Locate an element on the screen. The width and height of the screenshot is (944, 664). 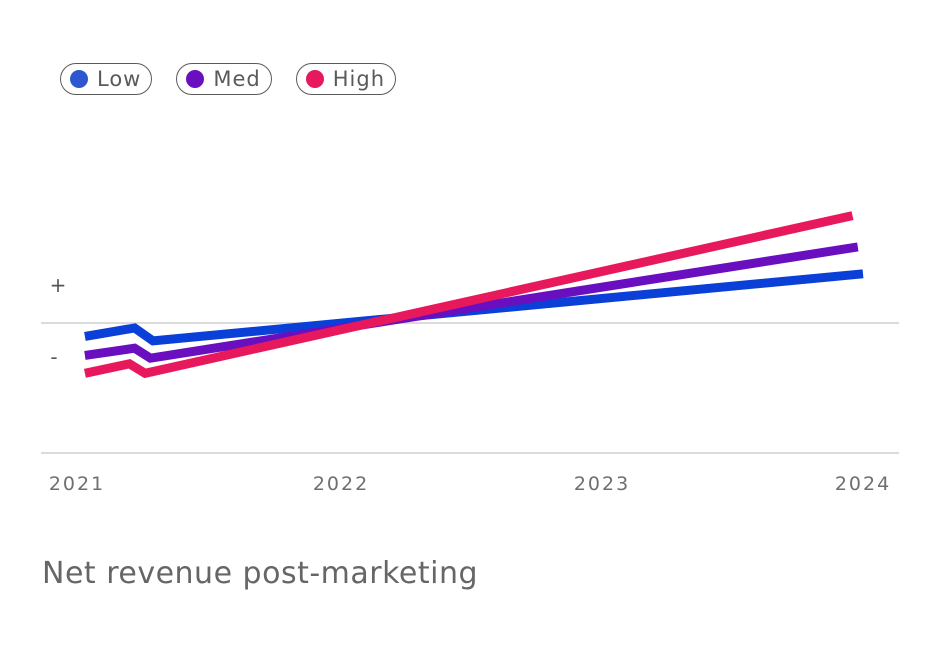
x-tick-2023: 2023 is located at coordinates (602, 484).